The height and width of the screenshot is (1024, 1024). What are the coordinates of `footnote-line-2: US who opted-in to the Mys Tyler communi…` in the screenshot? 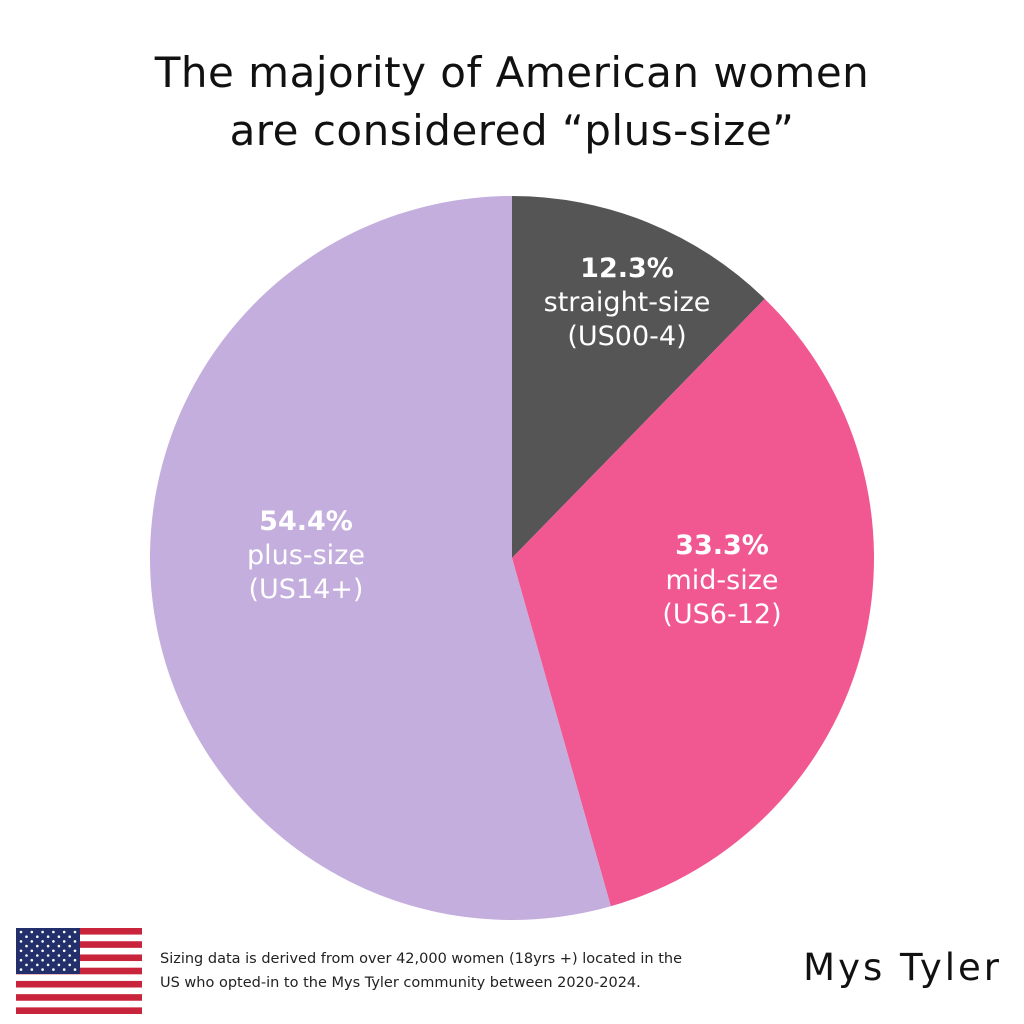 It's located at (400, 983).